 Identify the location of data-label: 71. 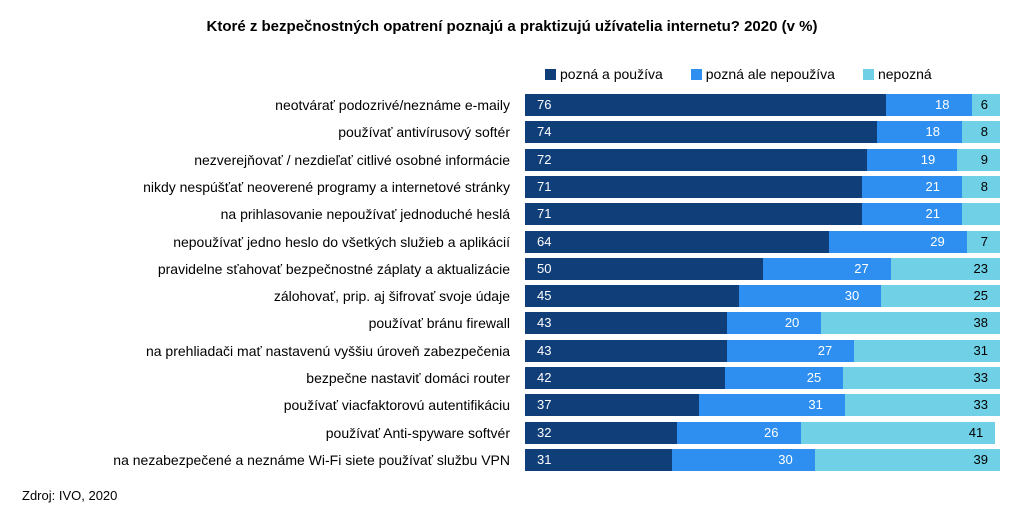
(544, 214).